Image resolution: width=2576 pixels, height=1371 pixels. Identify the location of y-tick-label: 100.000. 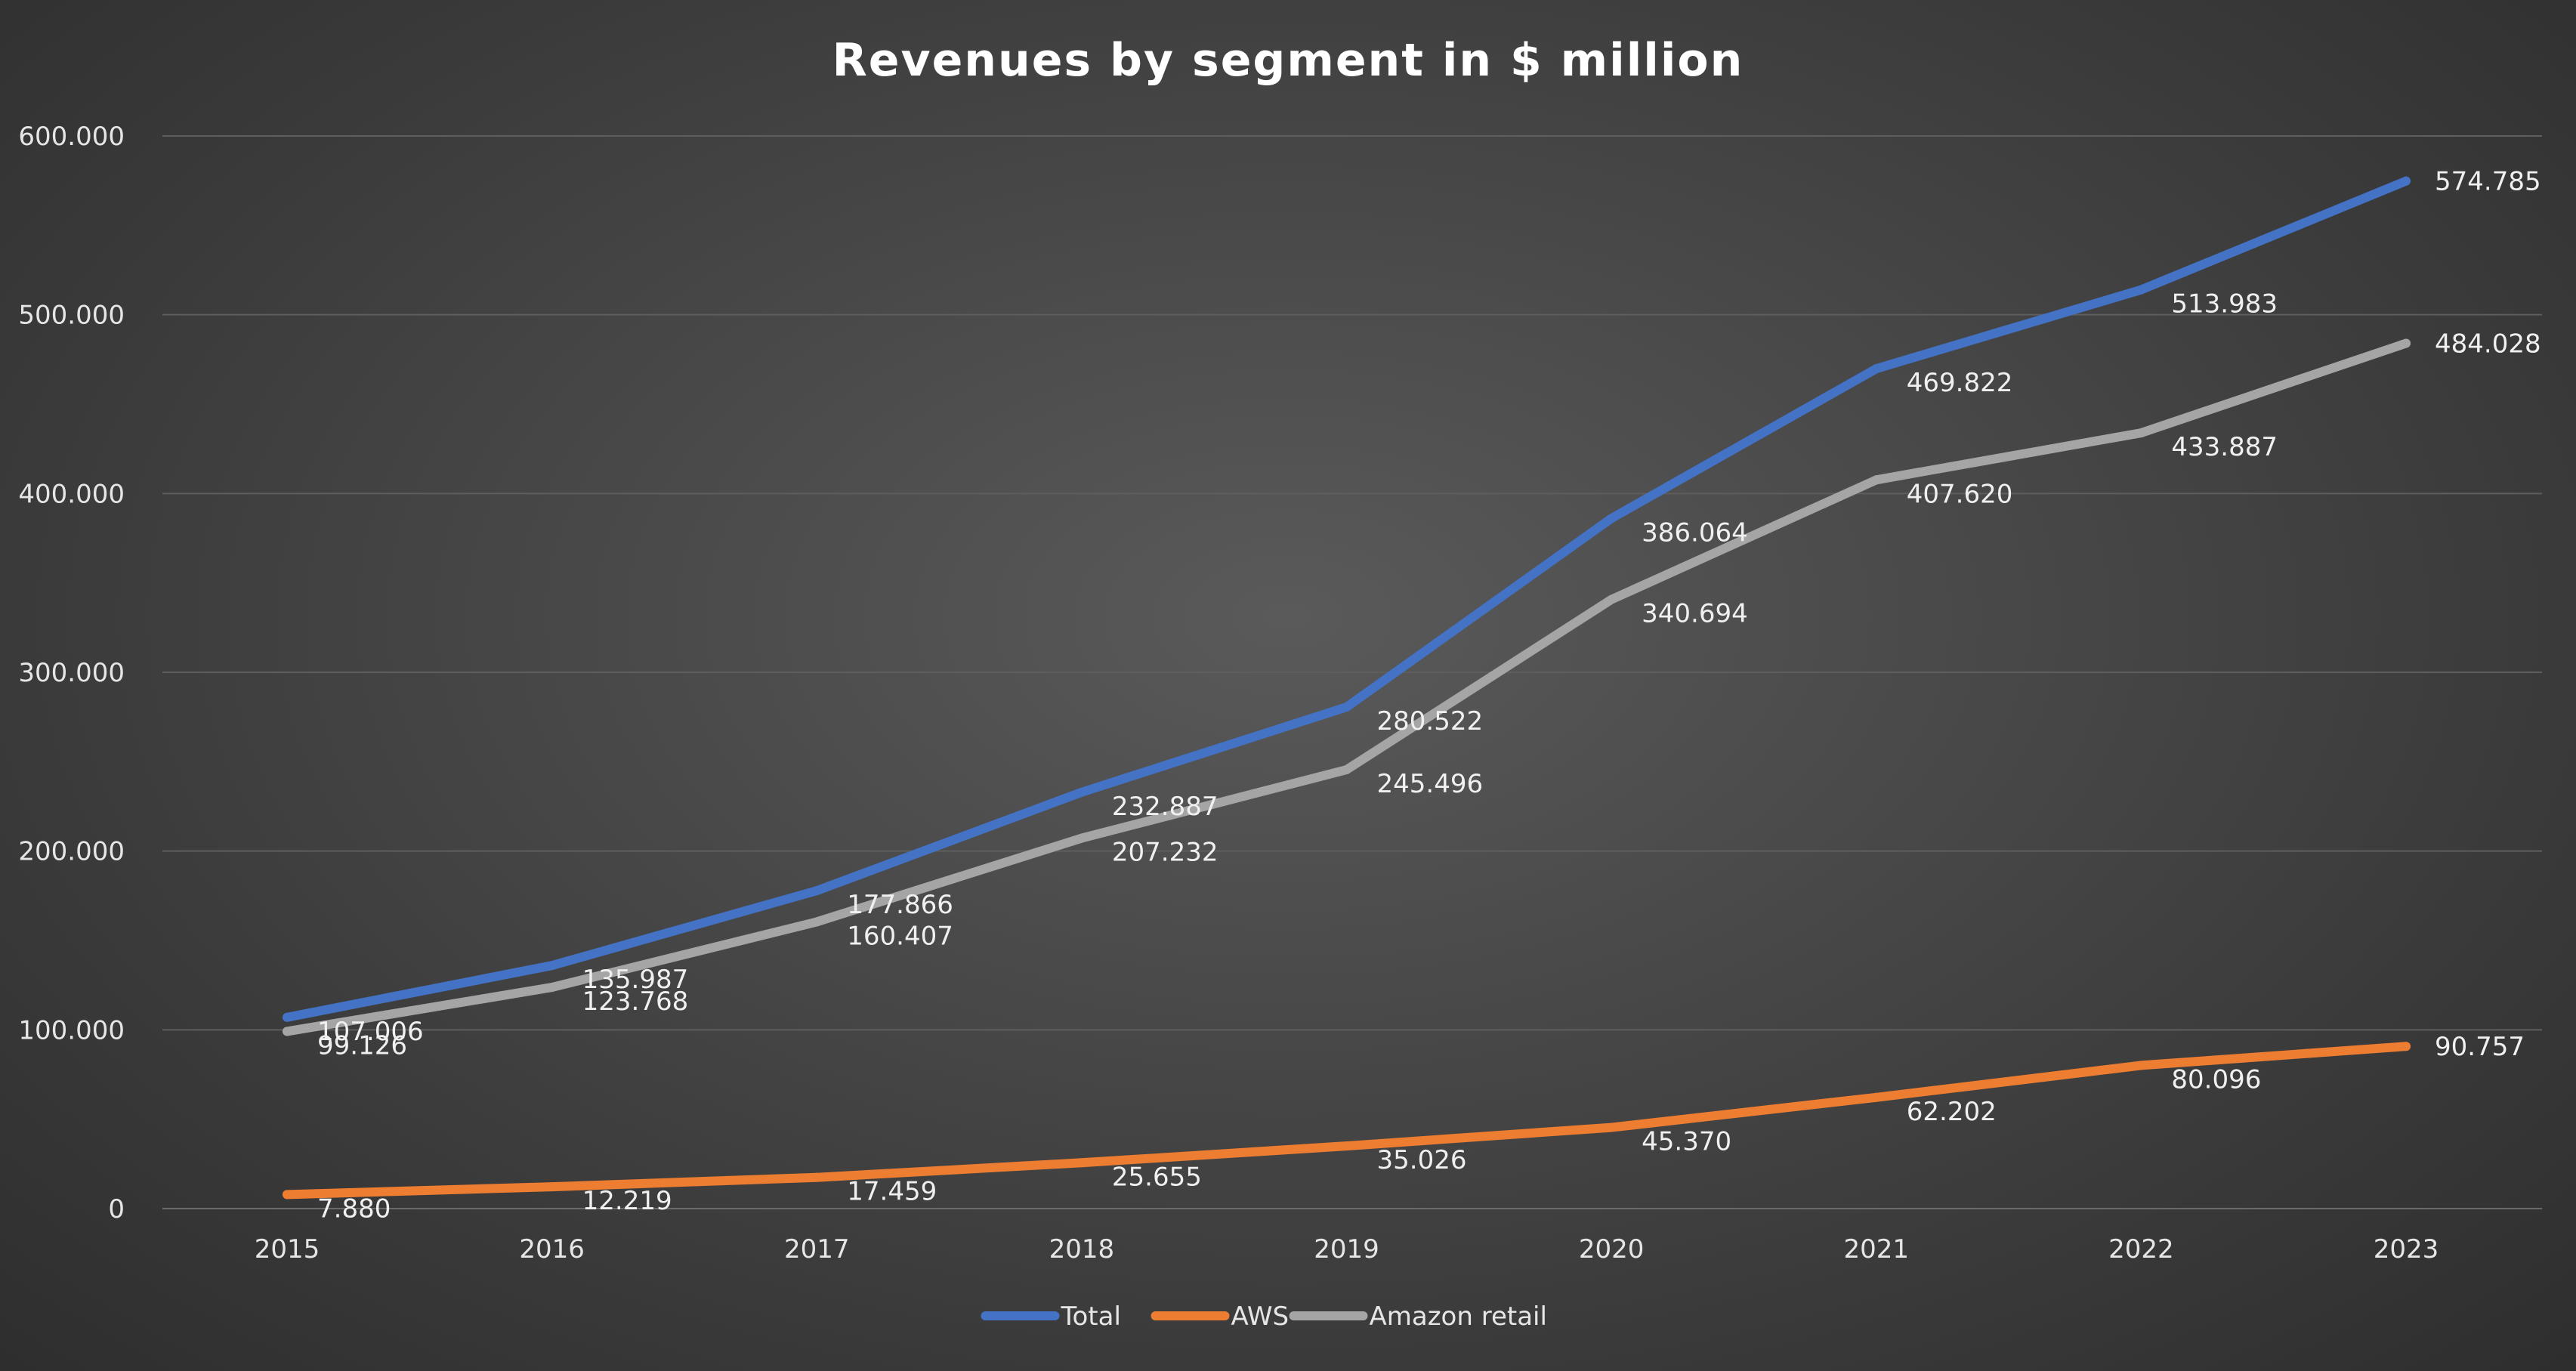
(71, 1030).